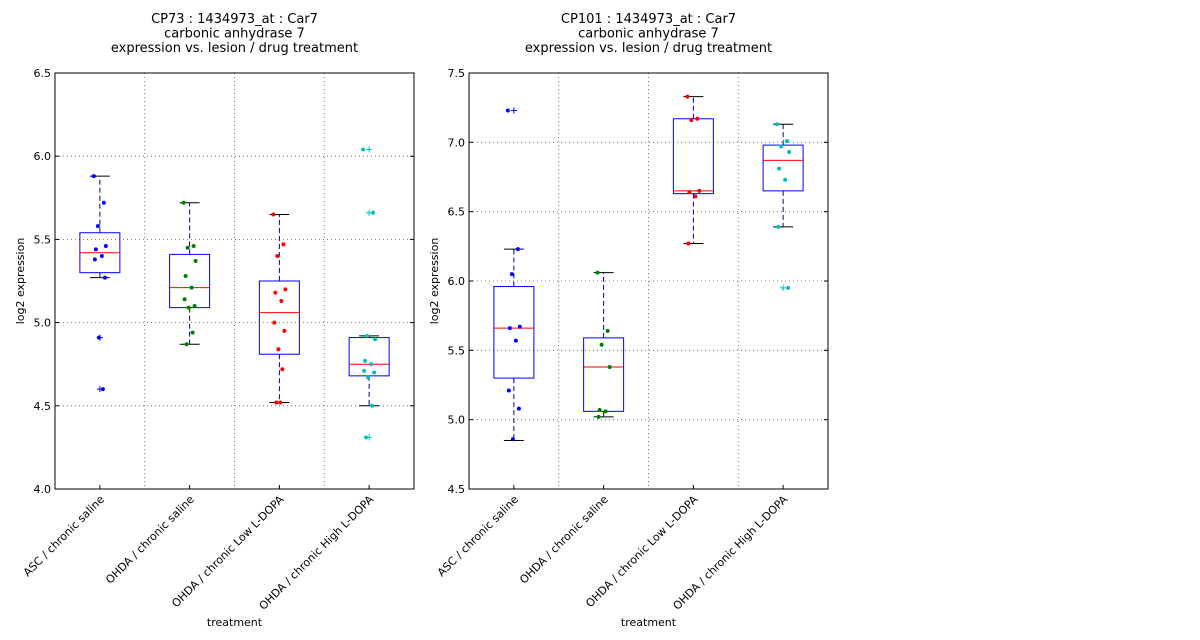  I want to click on chart-title-line-1: CP101 : 1434973_at : Car7, so click(648, 19).